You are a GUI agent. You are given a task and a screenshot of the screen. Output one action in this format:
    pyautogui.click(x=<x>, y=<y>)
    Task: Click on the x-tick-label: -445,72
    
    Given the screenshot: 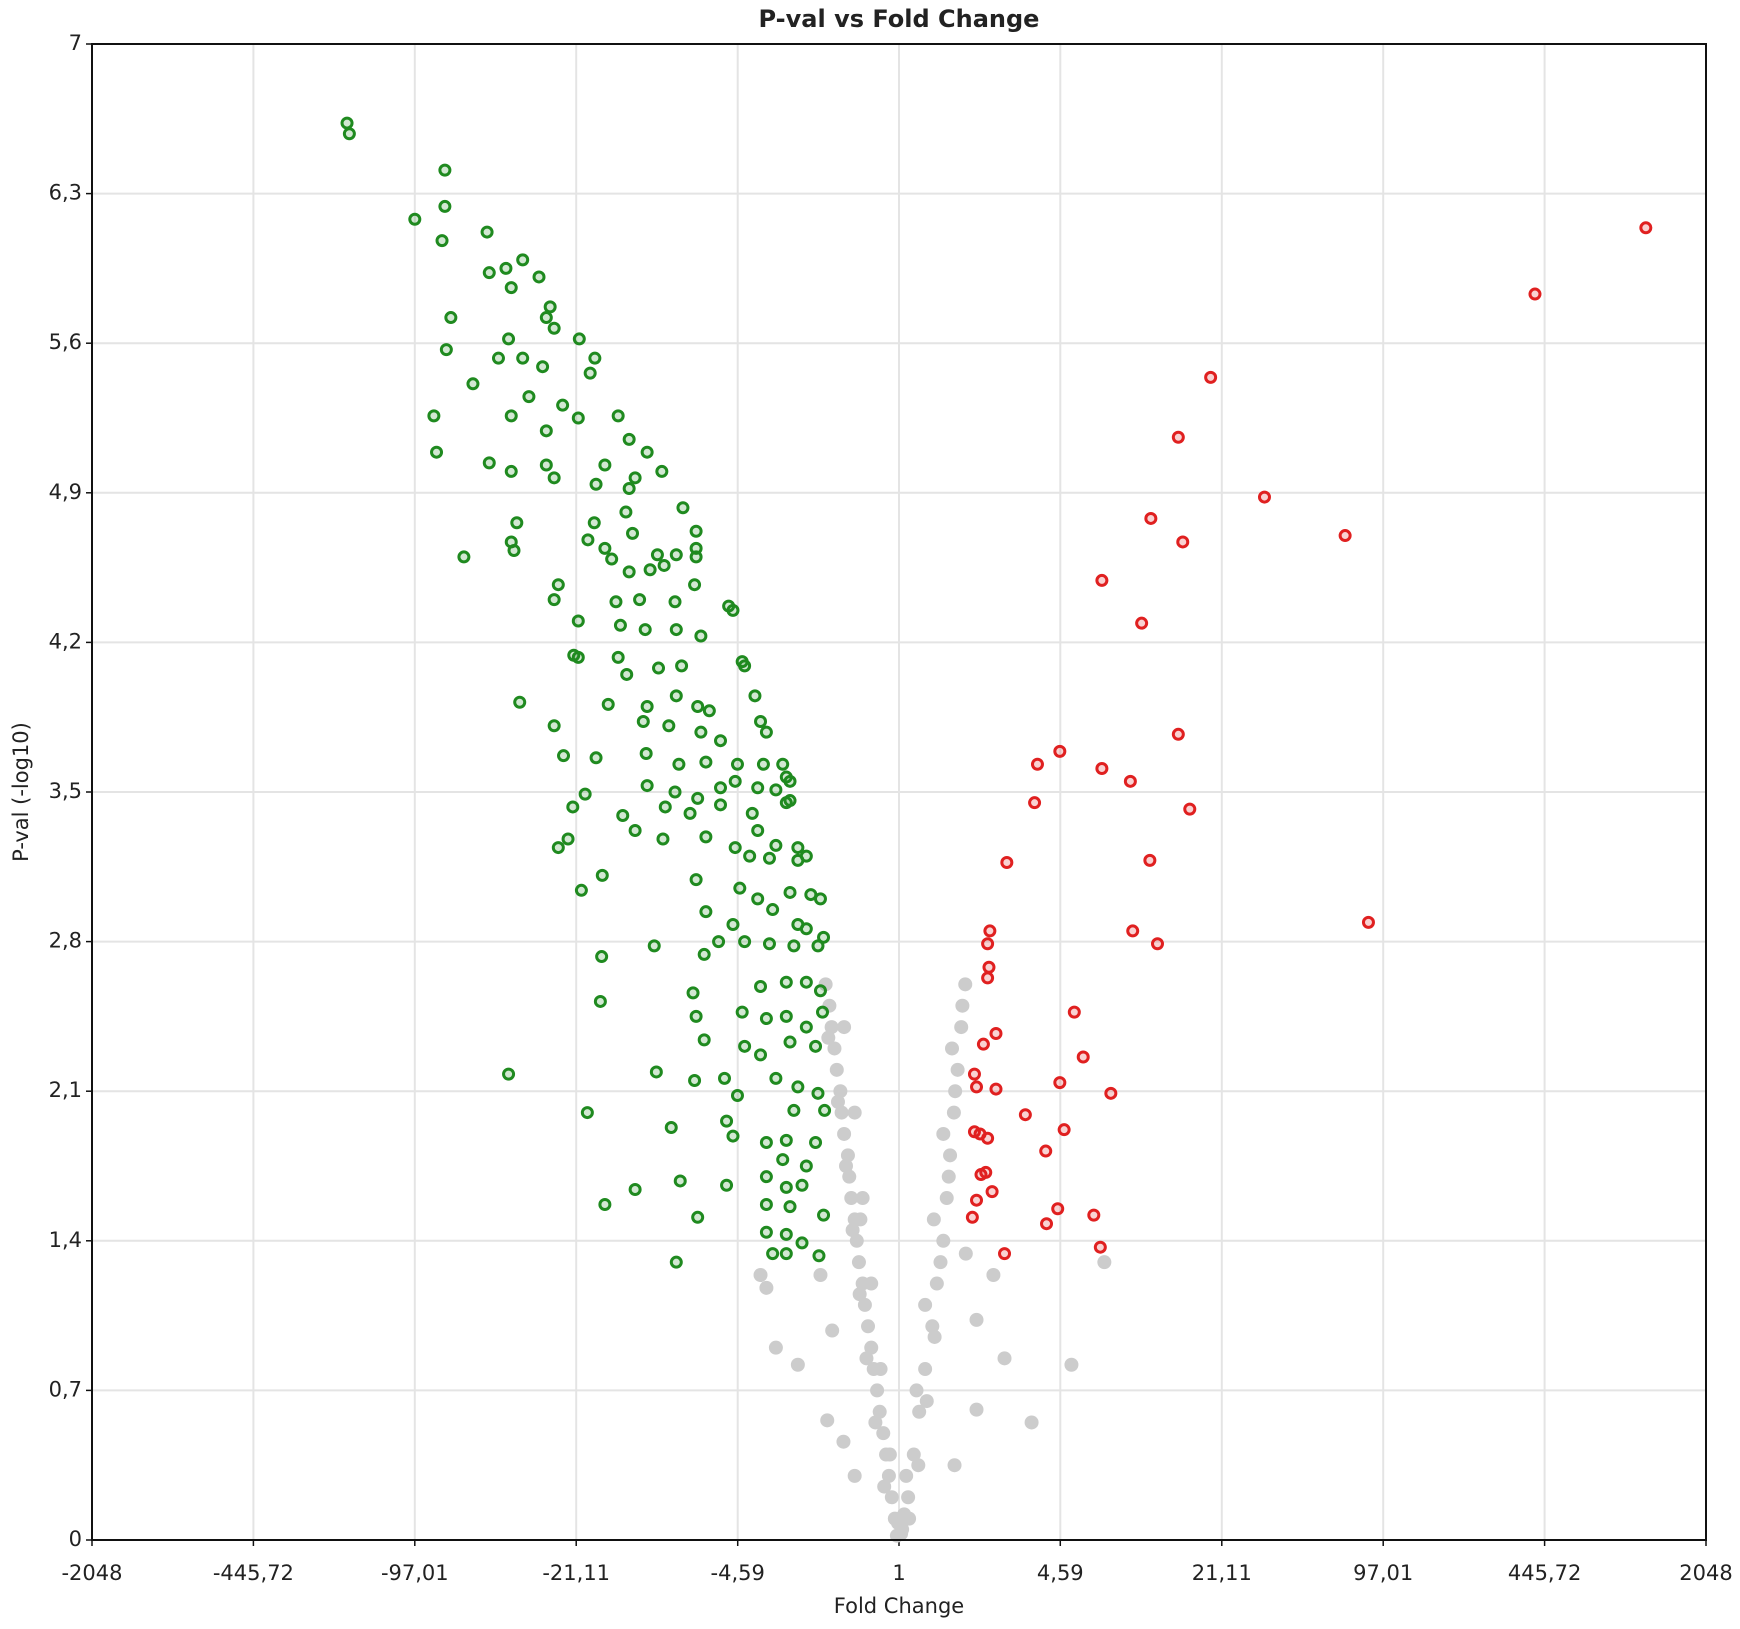 What is the action you would take?
    pyautogui.click(x=253, y=1573)
    